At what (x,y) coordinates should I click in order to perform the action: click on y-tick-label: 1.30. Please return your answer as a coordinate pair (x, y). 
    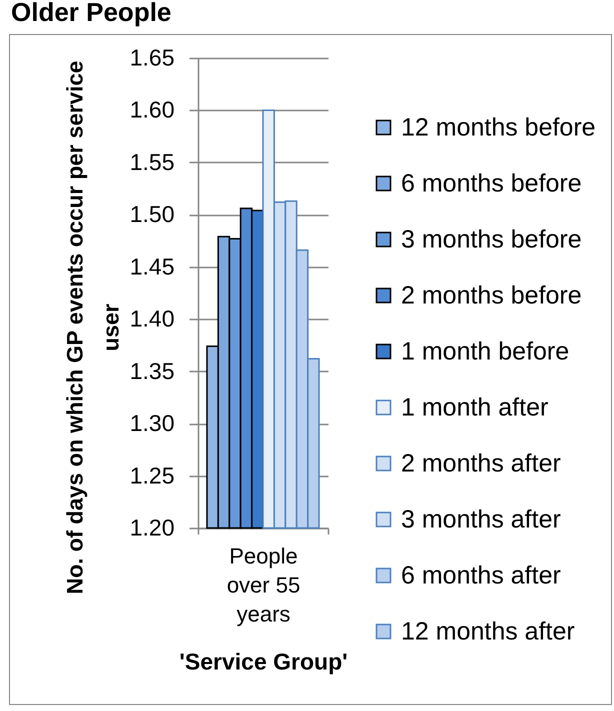
    Looking at the image, I should click on (152, 423).